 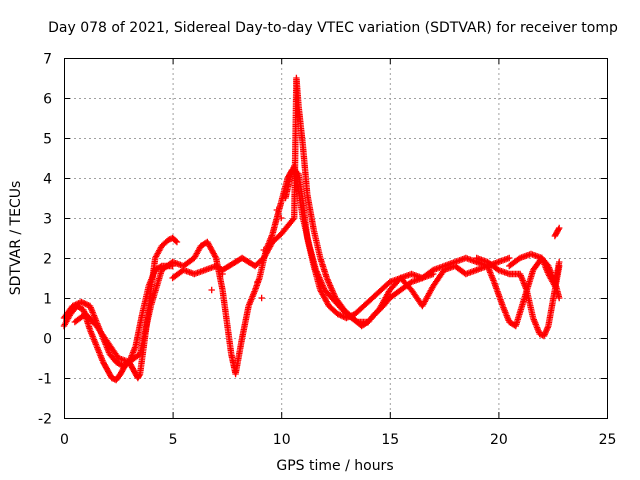 What do you see at coordinates (334, 466) in the screenshot?
I see `x-axis-label: GPS time / hours` at bounding box center [334, 466].